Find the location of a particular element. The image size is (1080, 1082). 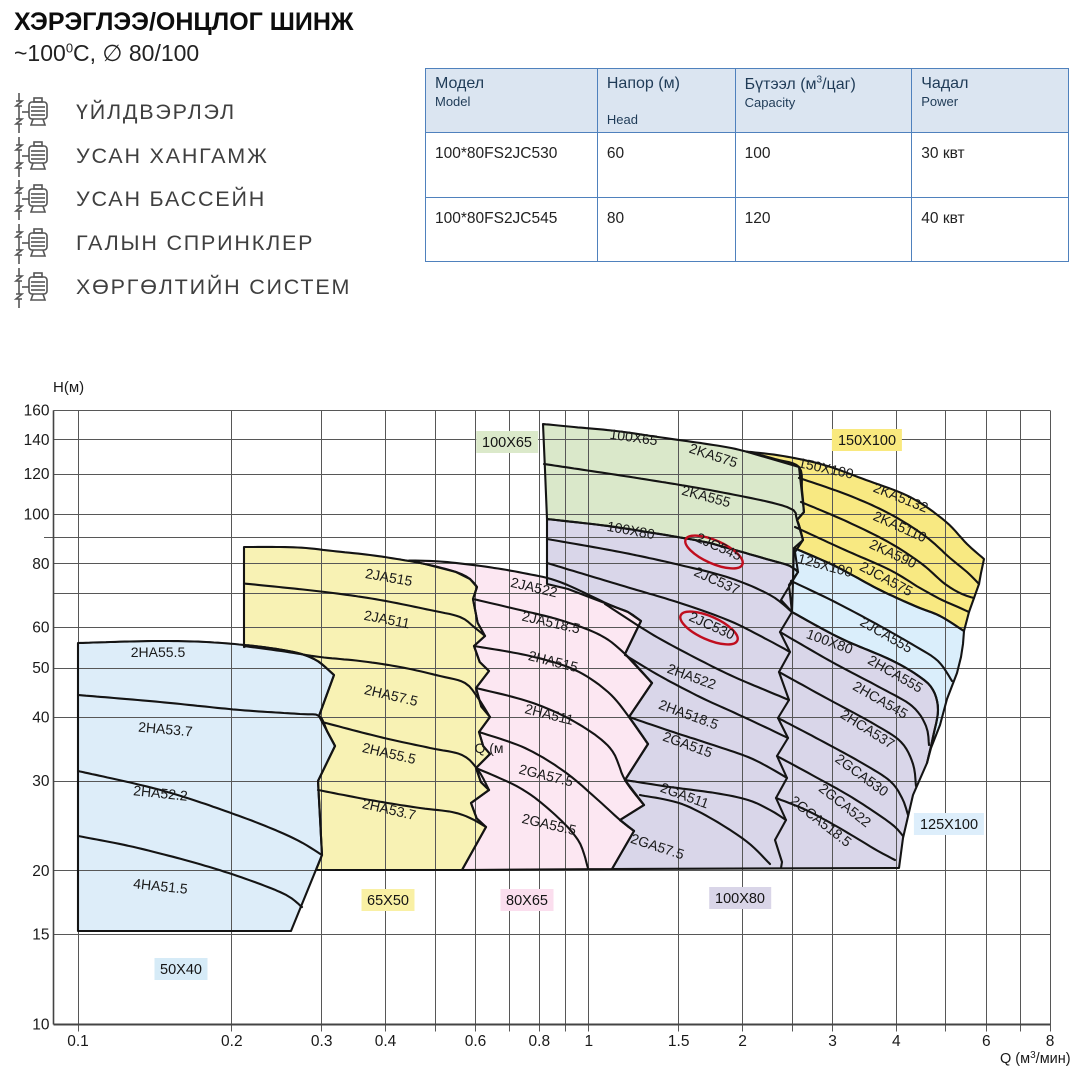

svg-text: 0.4 is located at coordinates (386, 1041).